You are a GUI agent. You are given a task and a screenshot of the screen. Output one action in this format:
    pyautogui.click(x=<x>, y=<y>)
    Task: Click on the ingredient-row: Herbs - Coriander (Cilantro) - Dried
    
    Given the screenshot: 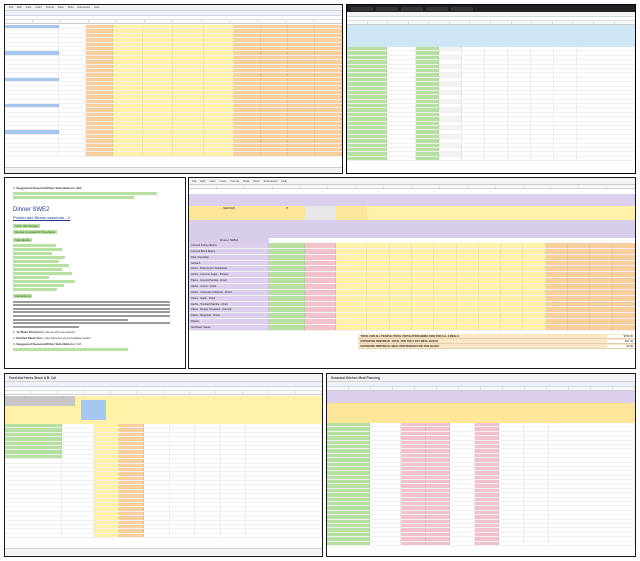 What is the action you would take?
    pyautogui.click(x=412, y=292)
    